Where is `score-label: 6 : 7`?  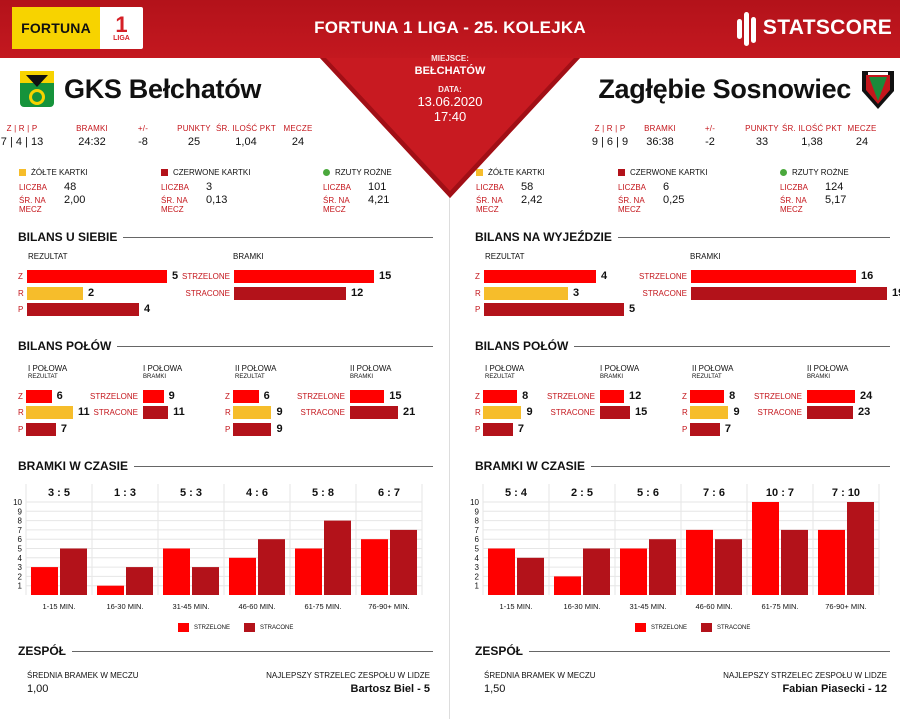 score-label: 6 : 7 is located at coordinates (389, 493).